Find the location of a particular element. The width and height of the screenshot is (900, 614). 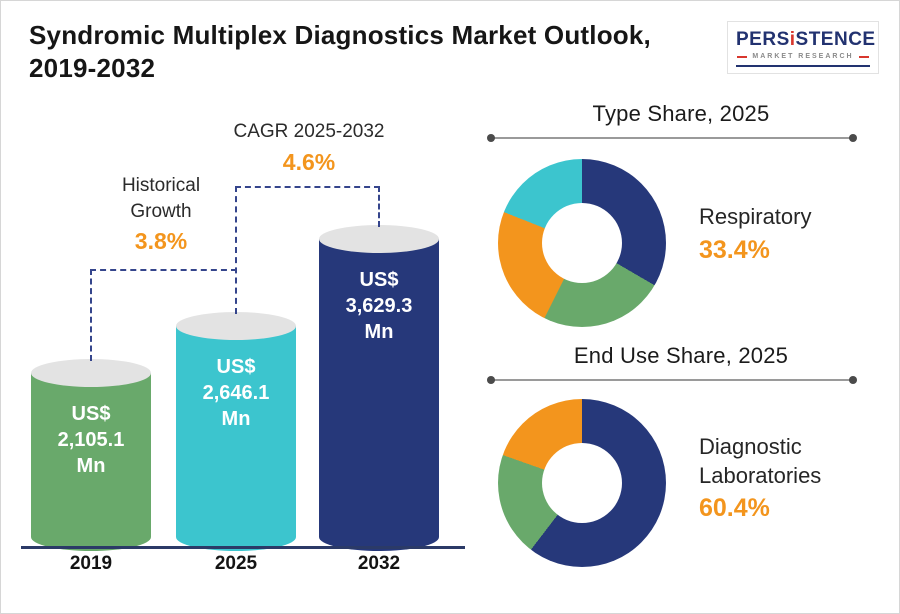

type-share-callout: Respiratory 33.4% is located at coordinates (799, 234).